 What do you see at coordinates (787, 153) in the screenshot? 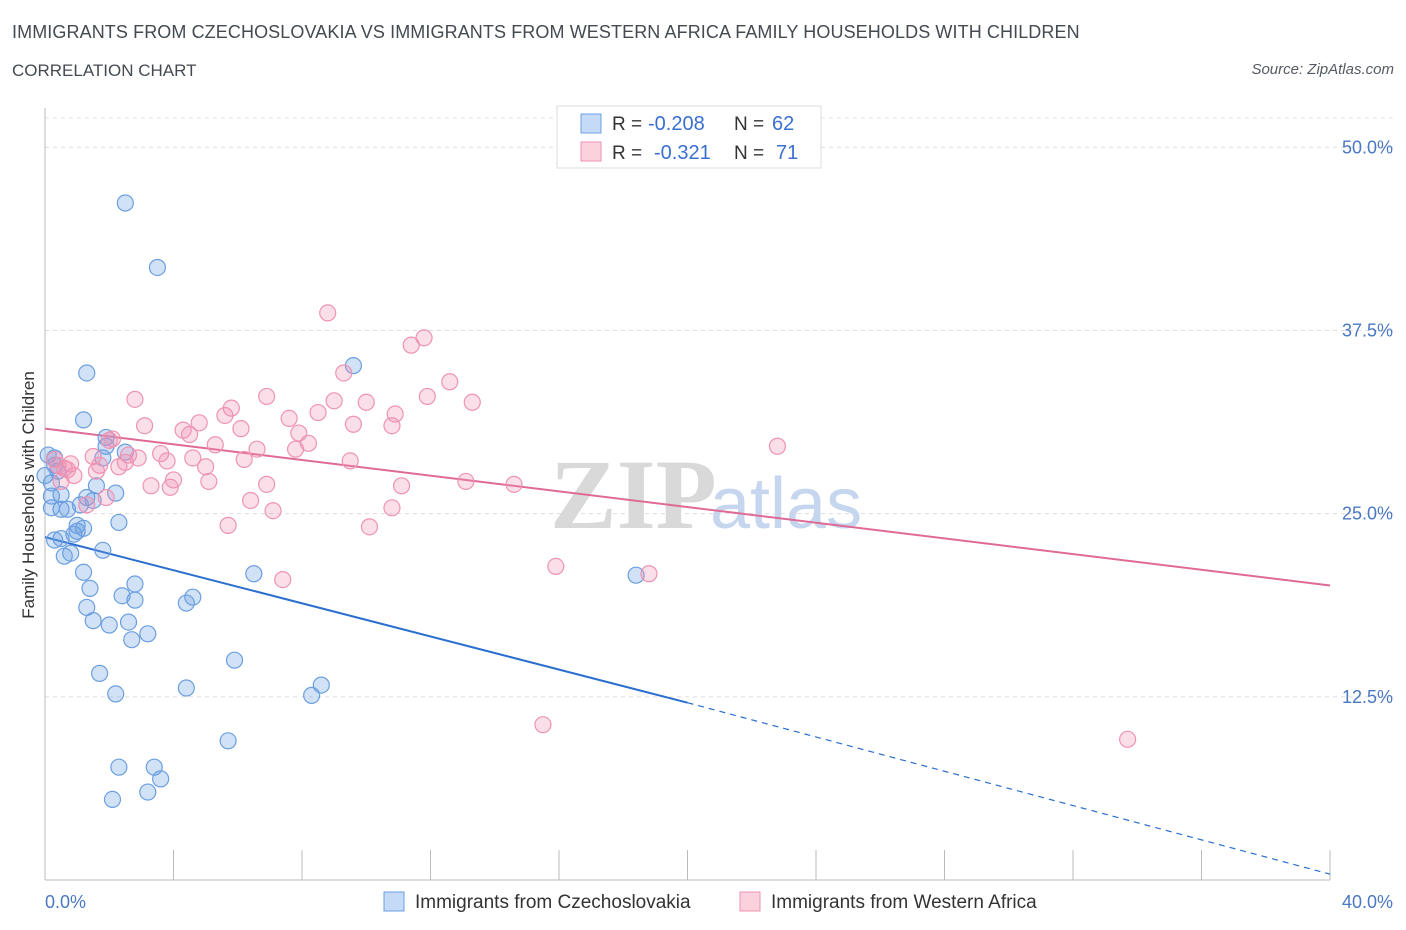
I see `legend-n-value-2: 71` at bounding box center [787, 153].